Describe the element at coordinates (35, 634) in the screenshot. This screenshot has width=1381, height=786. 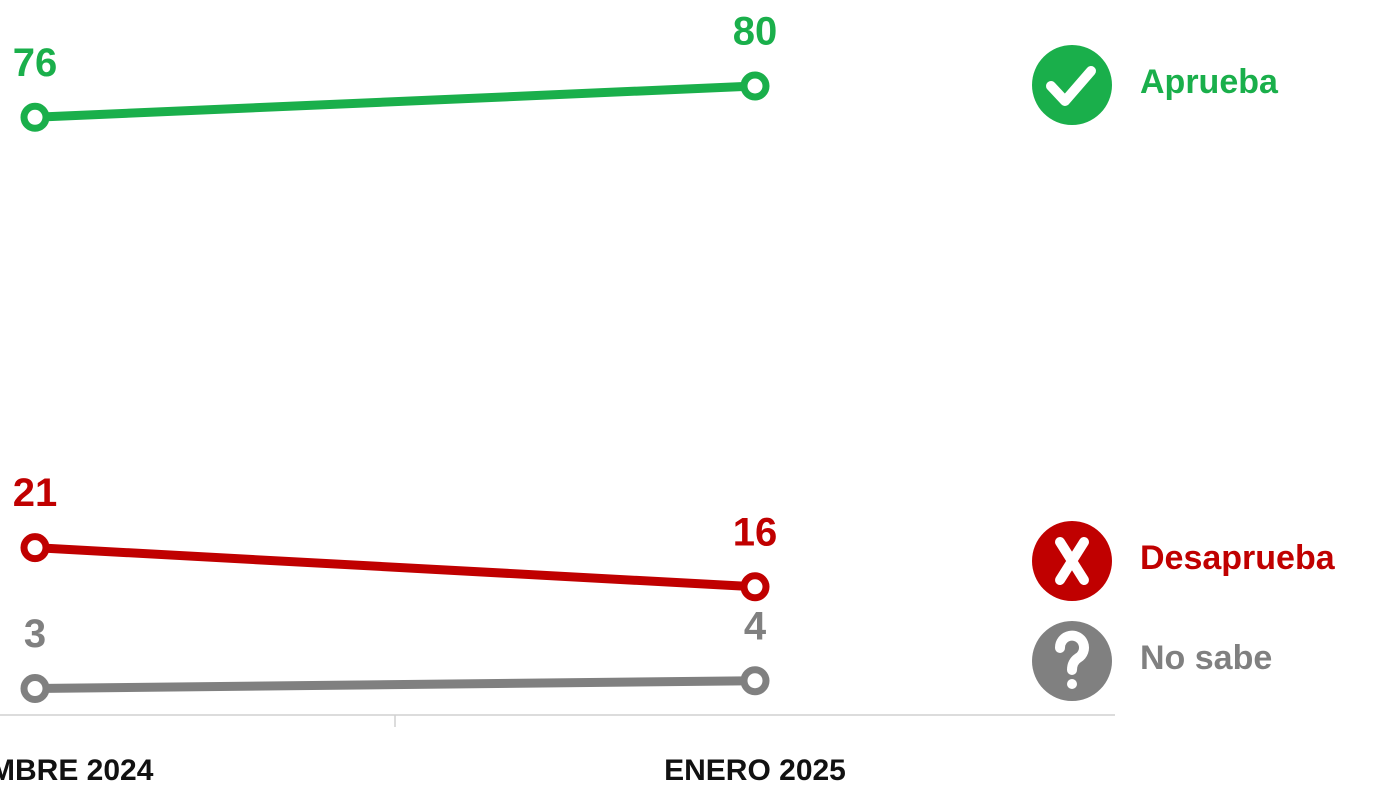
I see `data-label: 3` at that location.